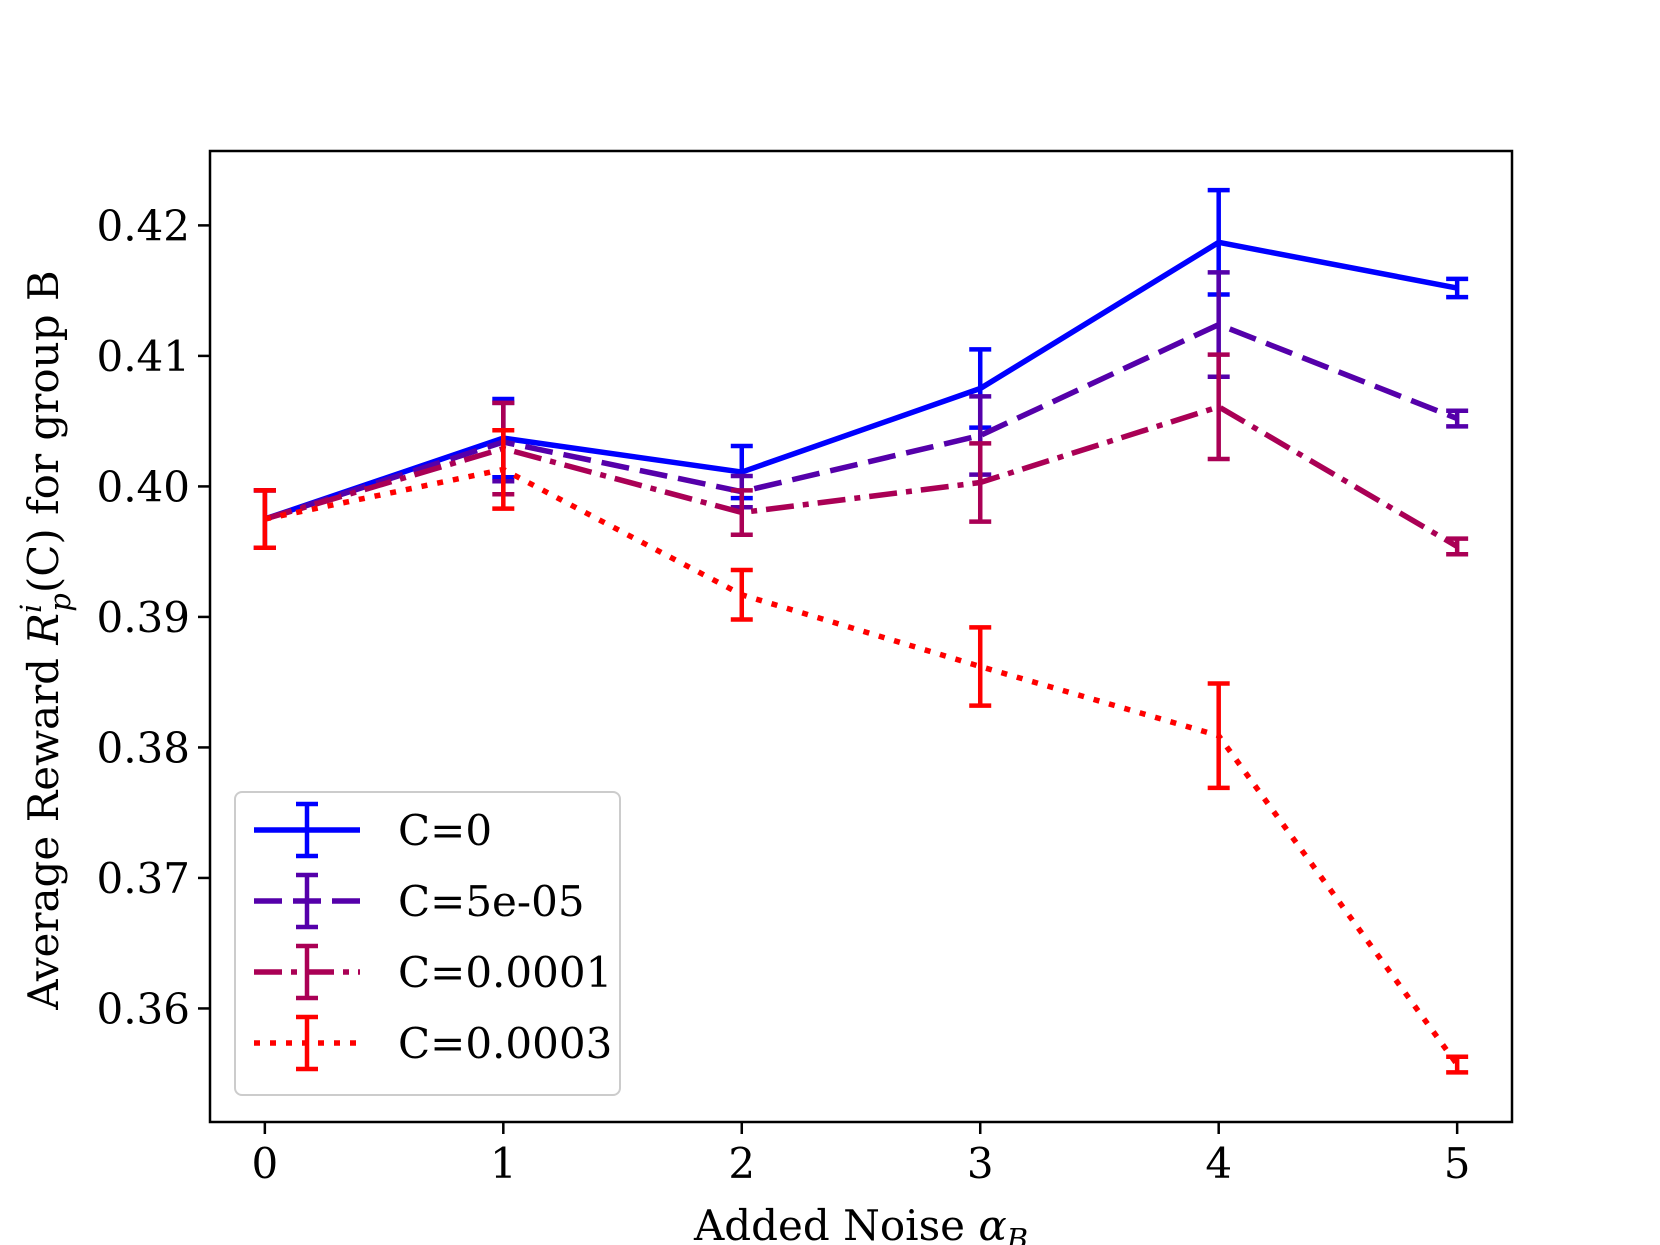 This screenshot has width=1660, height=1245. I want to click on legend-item: C=0.0001, so click(433, 972).